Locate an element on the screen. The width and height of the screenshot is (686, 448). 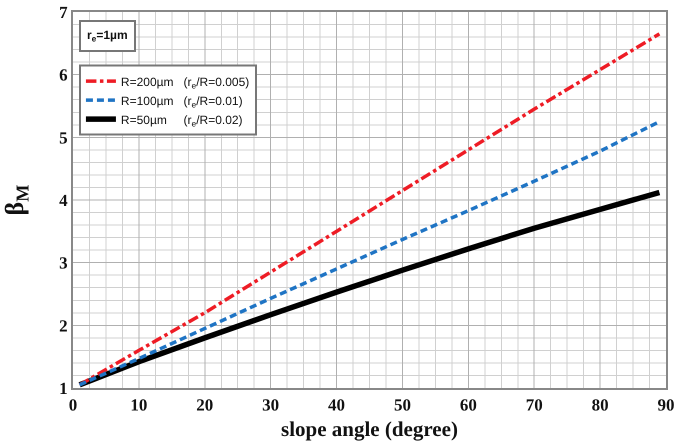
x-tick-label: 40 is located at coordinates (337, 404).